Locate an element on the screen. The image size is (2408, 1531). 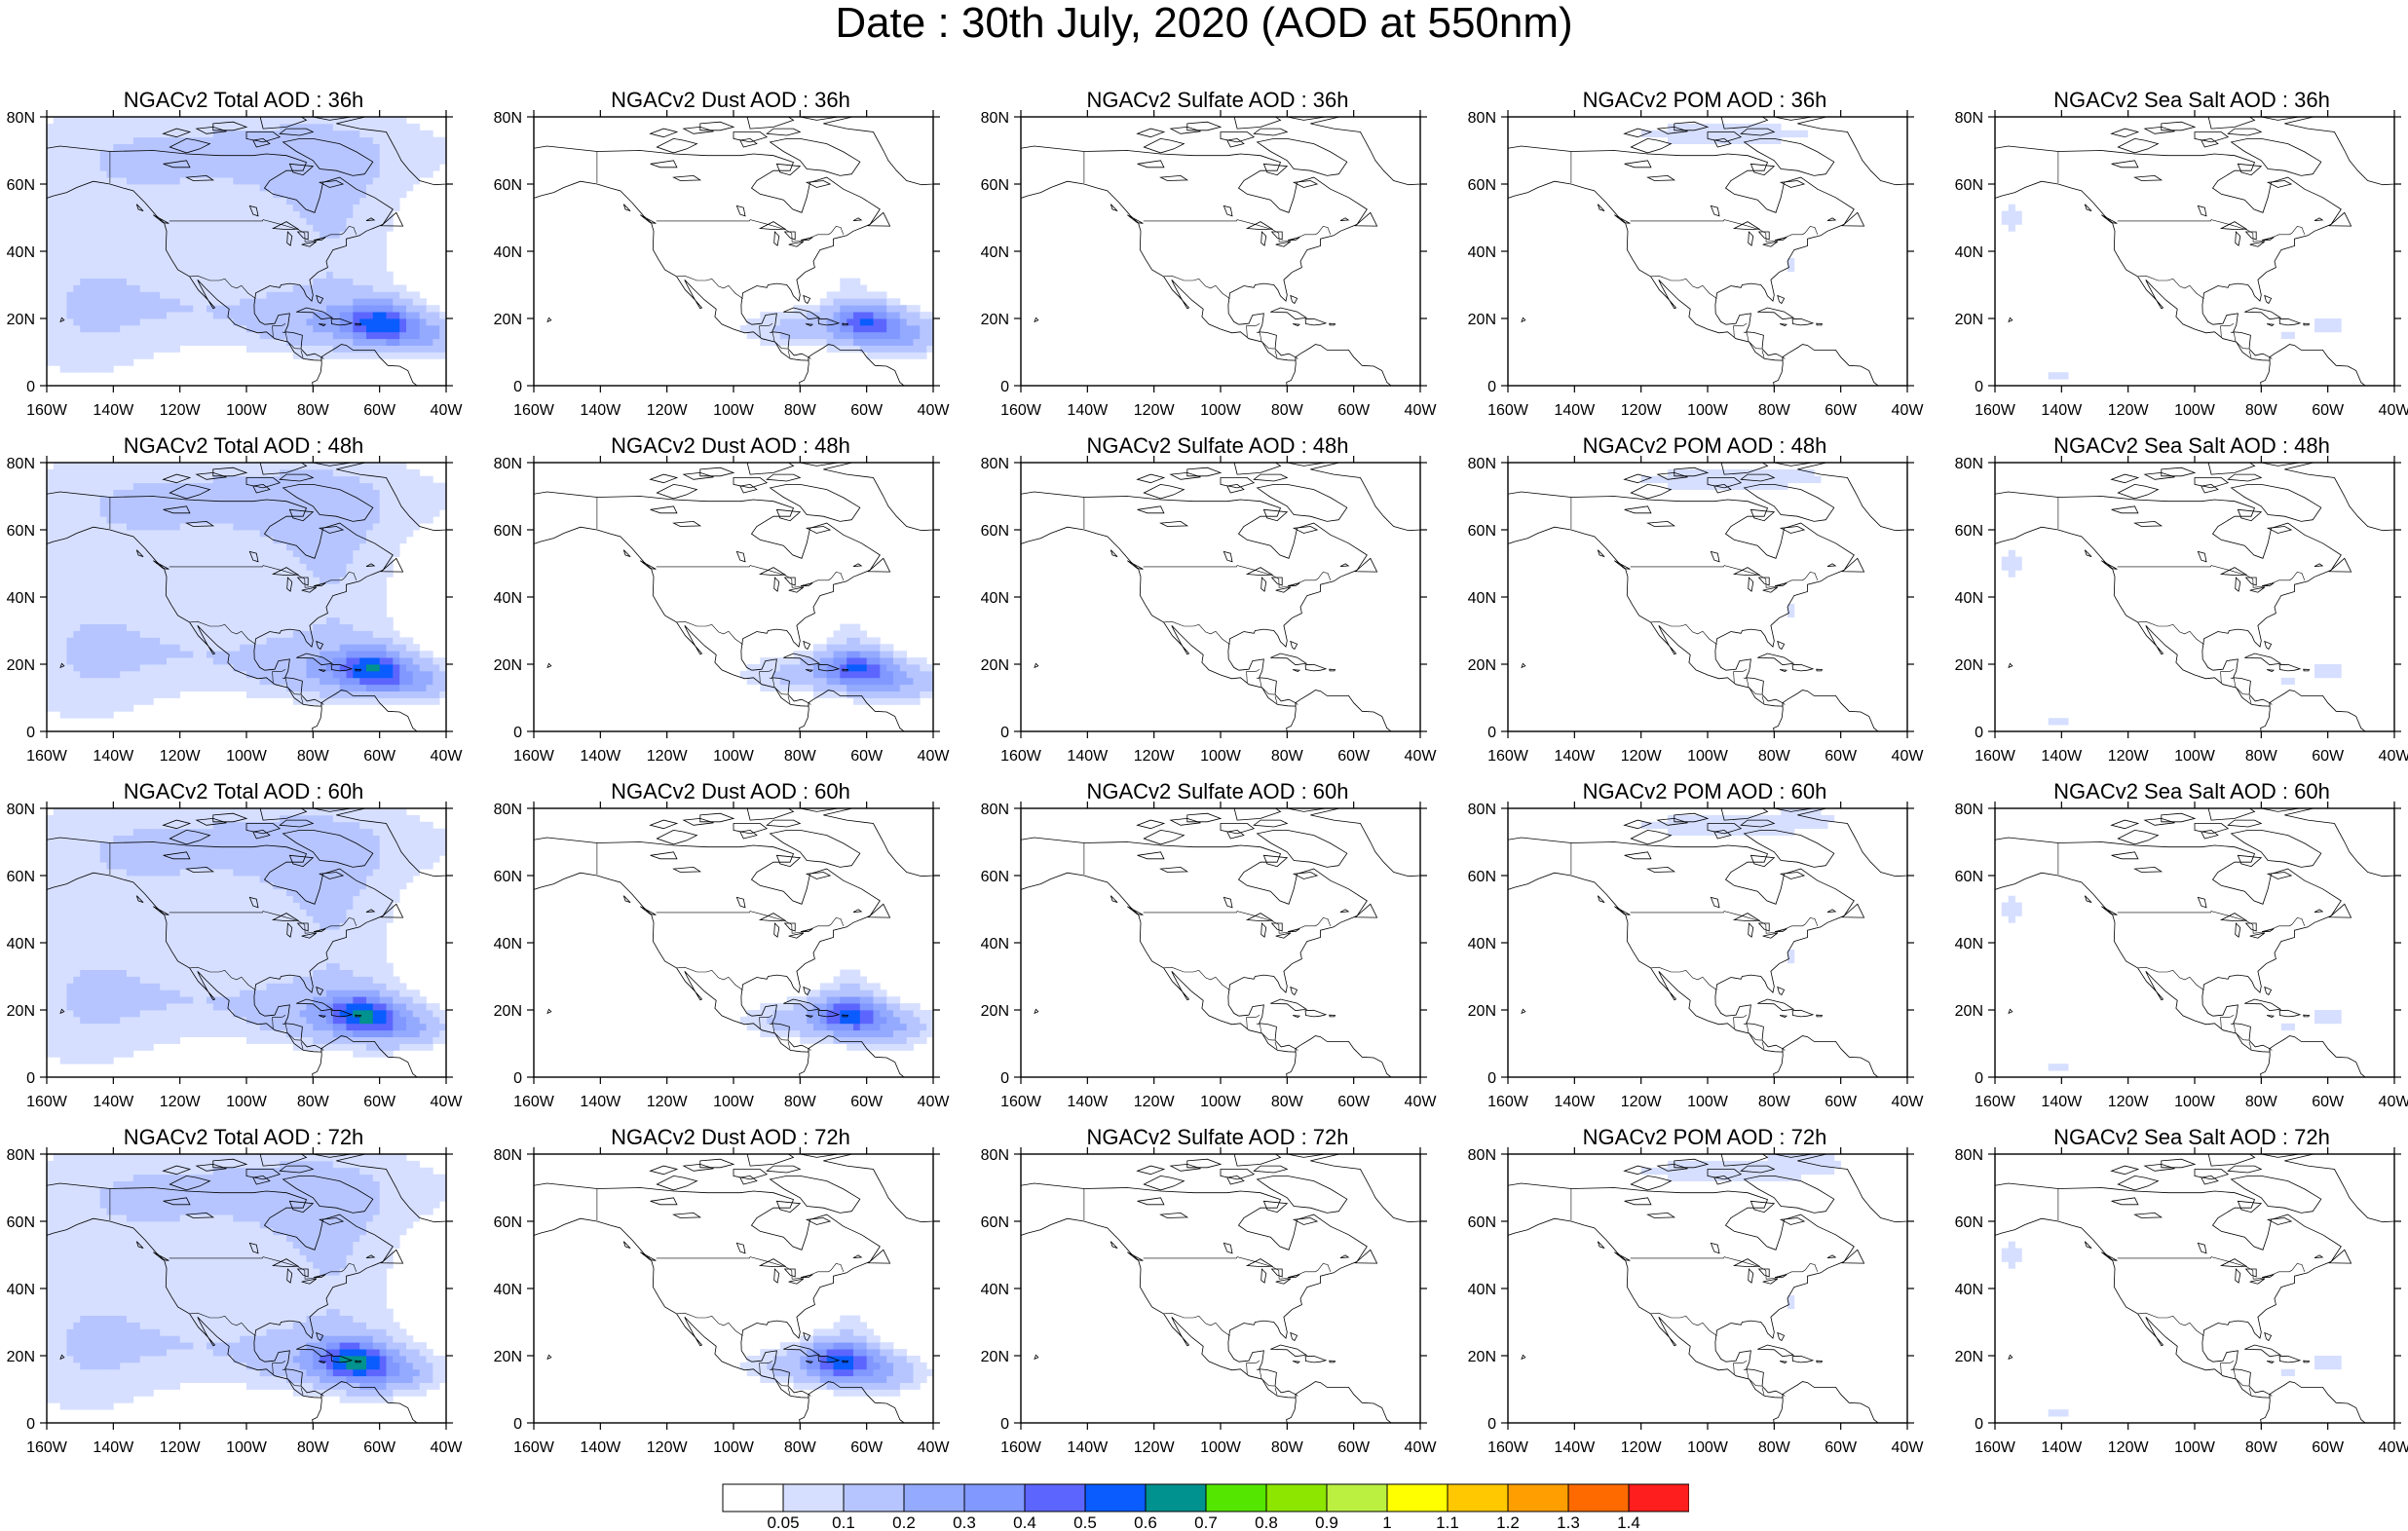
x-tick-label: 120W is located at coordinates (181, 756).